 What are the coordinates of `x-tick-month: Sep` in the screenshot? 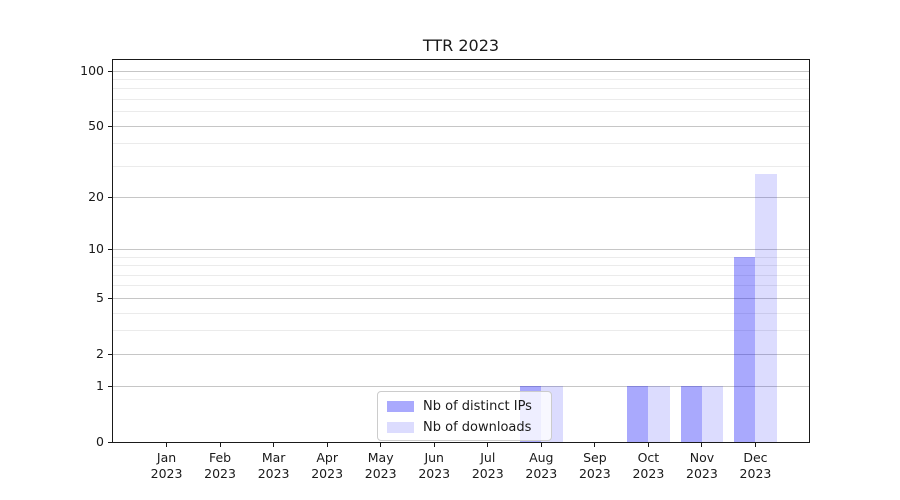 It's located at (595, 457).